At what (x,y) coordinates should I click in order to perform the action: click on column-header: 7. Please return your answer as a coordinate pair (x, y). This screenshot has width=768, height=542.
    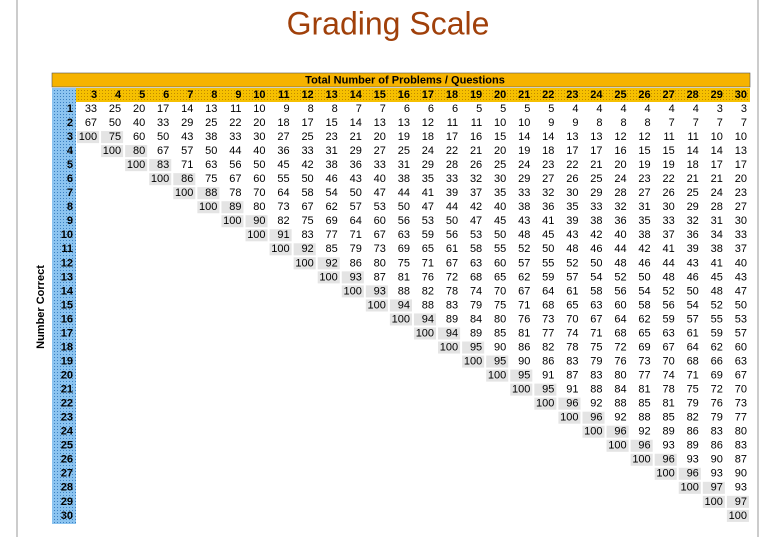
    Looking at the image, I should click on (190, 95).